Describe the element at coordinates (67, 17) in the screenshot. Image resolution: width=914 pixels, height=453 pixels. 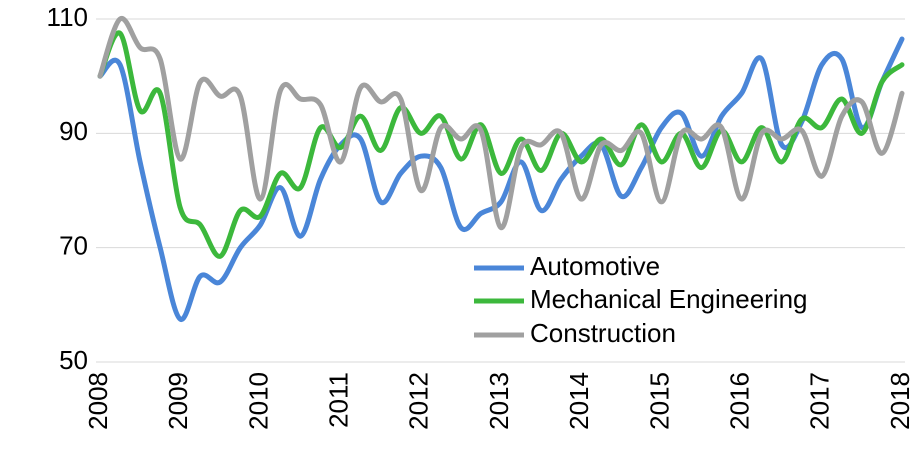
I see `y-tick-label: 110` at that location.